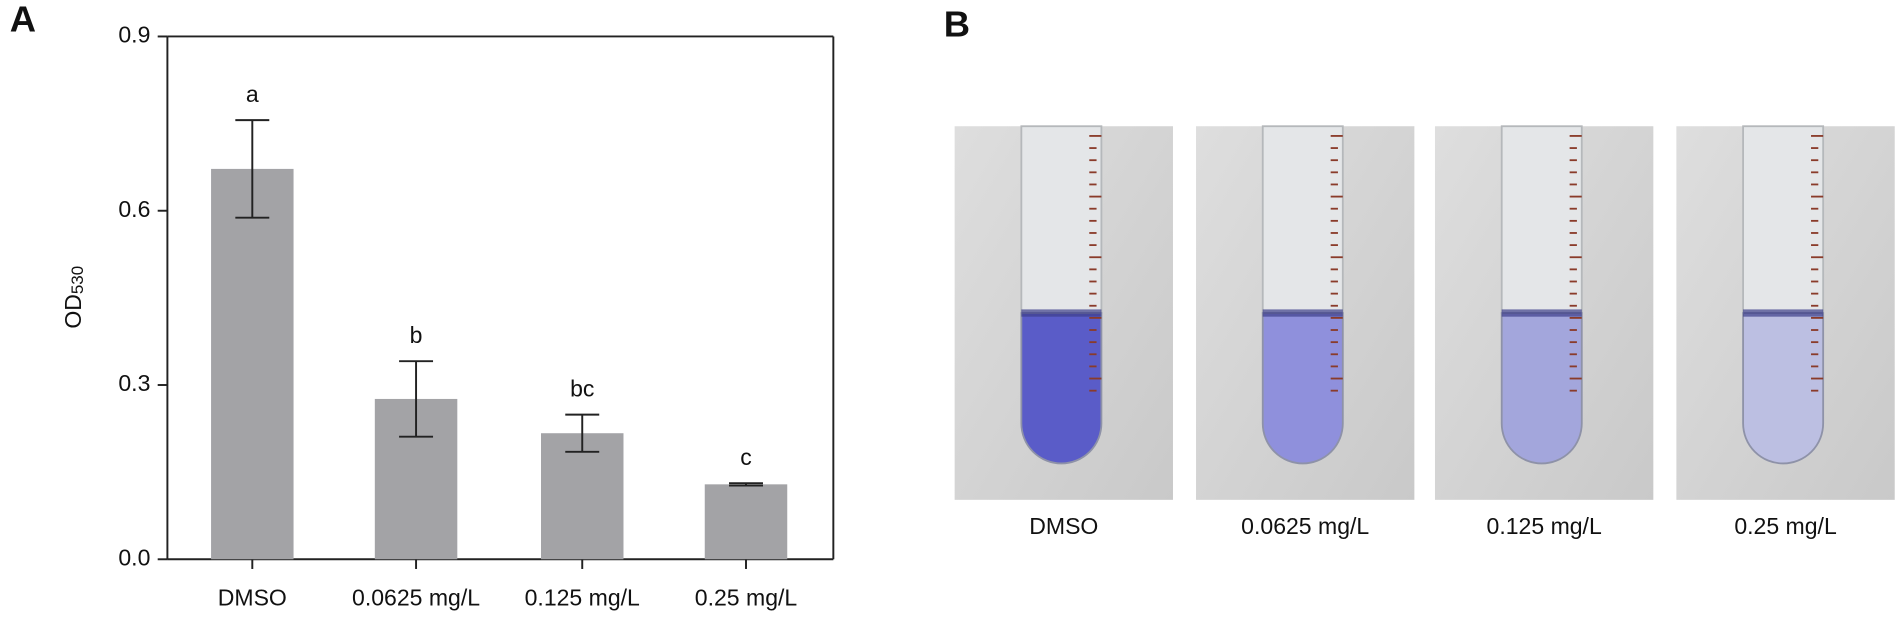  What do you see at coordinates (252, 94) in the screenshot?
I see `annotation: a` at bounding box center [252, 94].